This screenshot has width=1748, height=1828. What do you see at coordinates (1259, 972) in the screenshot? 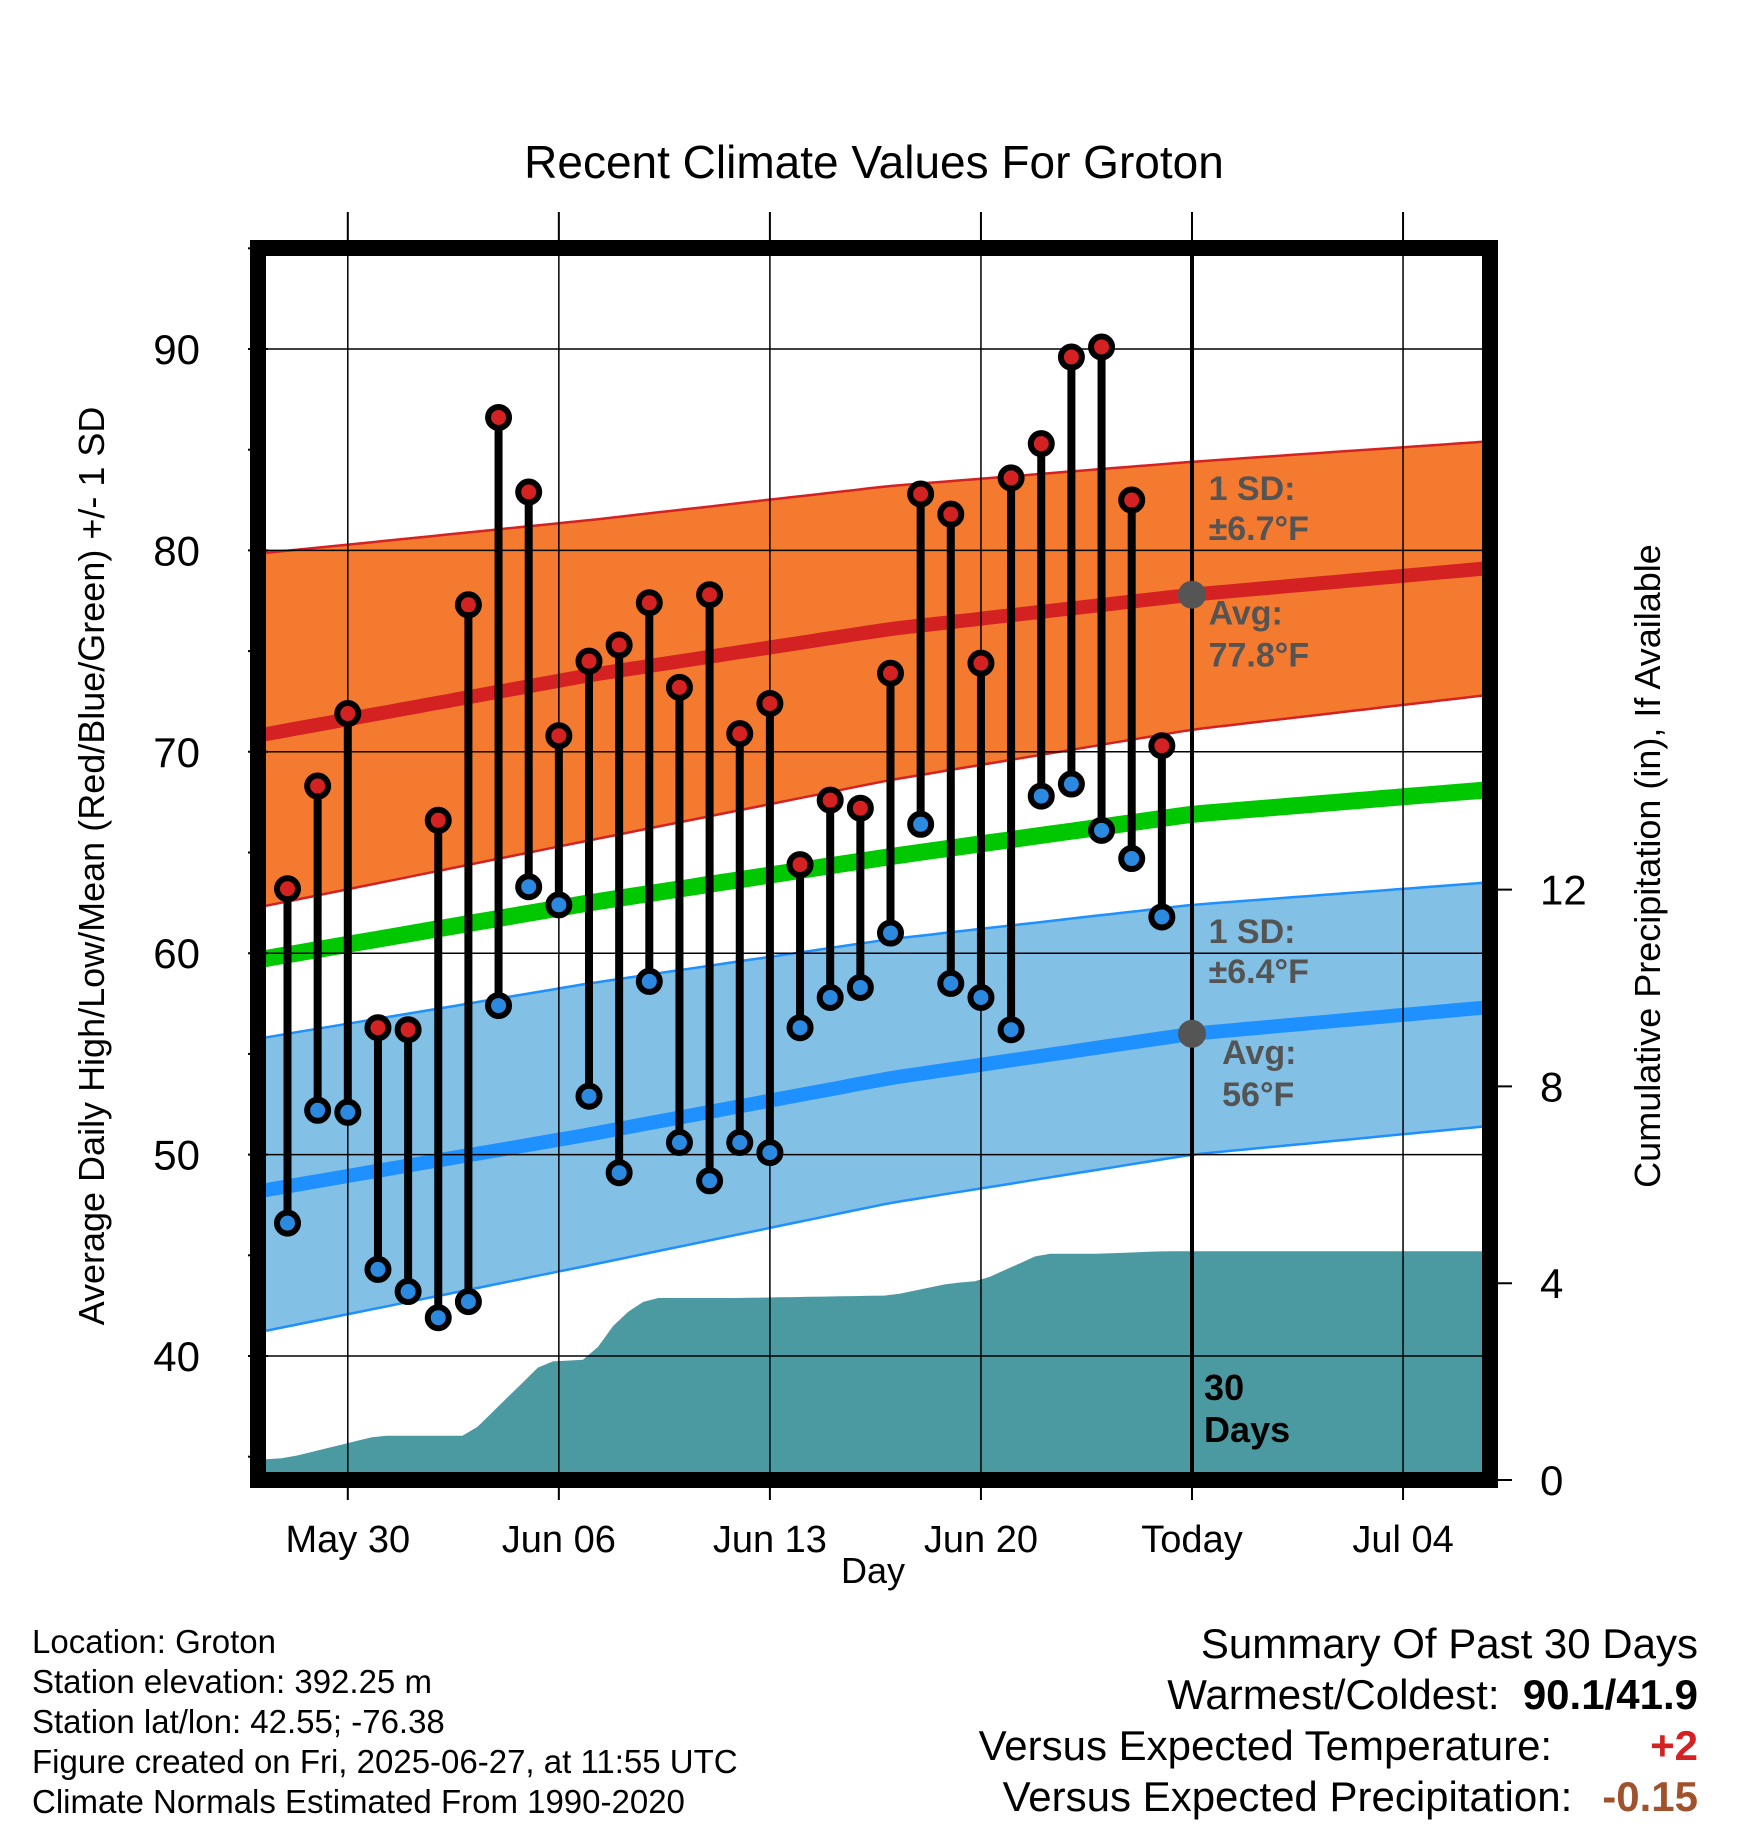
I see `low-sd-value-annotation: ±6.4°F` at bounding box center [1259, 972].